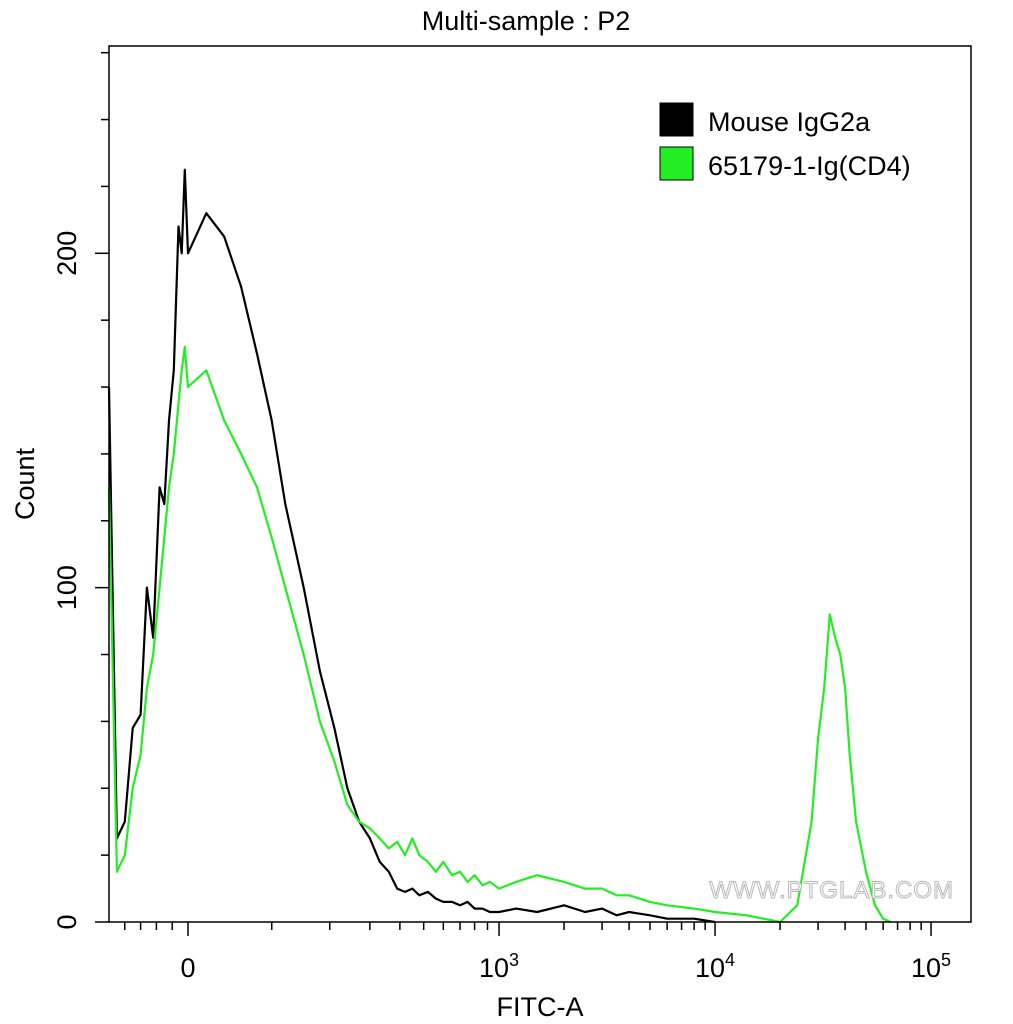  I want to click on legend: Mouse IgG2a 65179-1-Ig(CD4), so click(785, 141).